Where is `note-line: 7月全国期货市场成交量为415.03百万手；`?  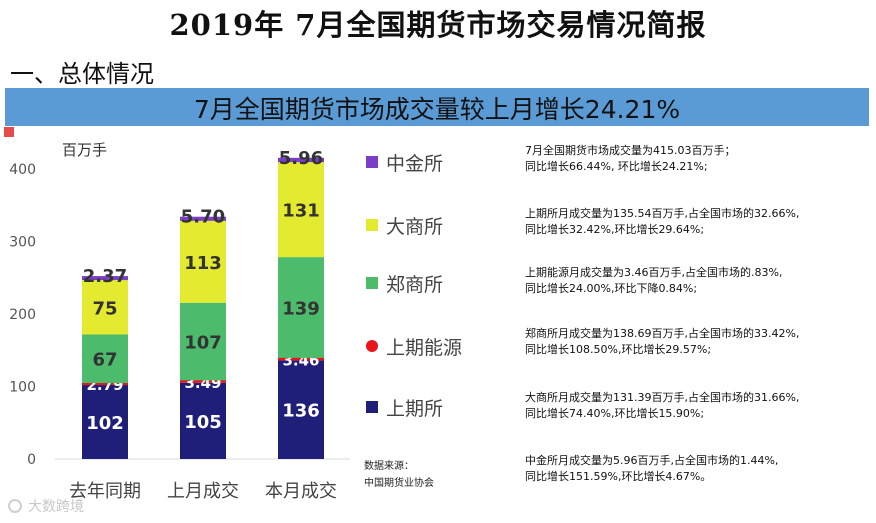
note-line: 7月全国期货市场成交量为415.03百万手； is located at coordinates (700, 151).